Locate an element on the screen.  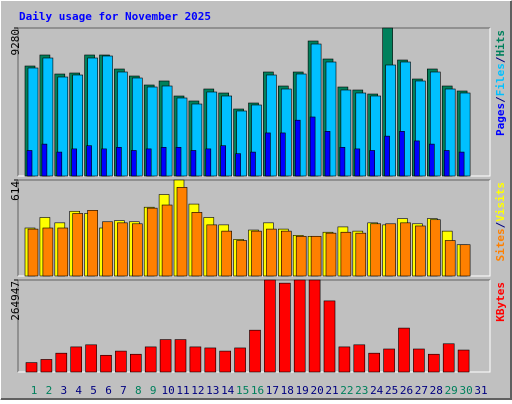
chart-title: Daily usage for November 2025 is located at coordinates (115, 16).